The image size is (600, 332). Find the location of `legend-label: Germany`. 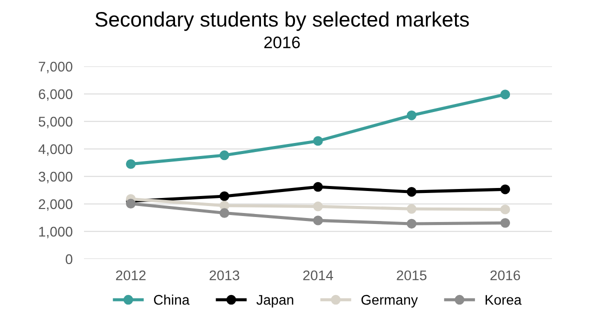

legend-label: Germany is located at coordinates (389, 301).